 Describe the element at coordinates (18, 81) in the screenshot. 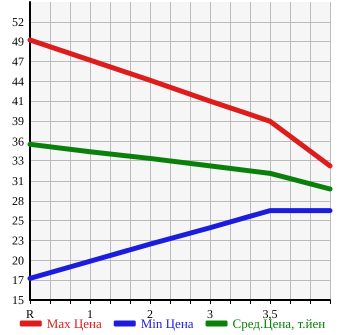

I see `y-tick-label: 44` at that location.